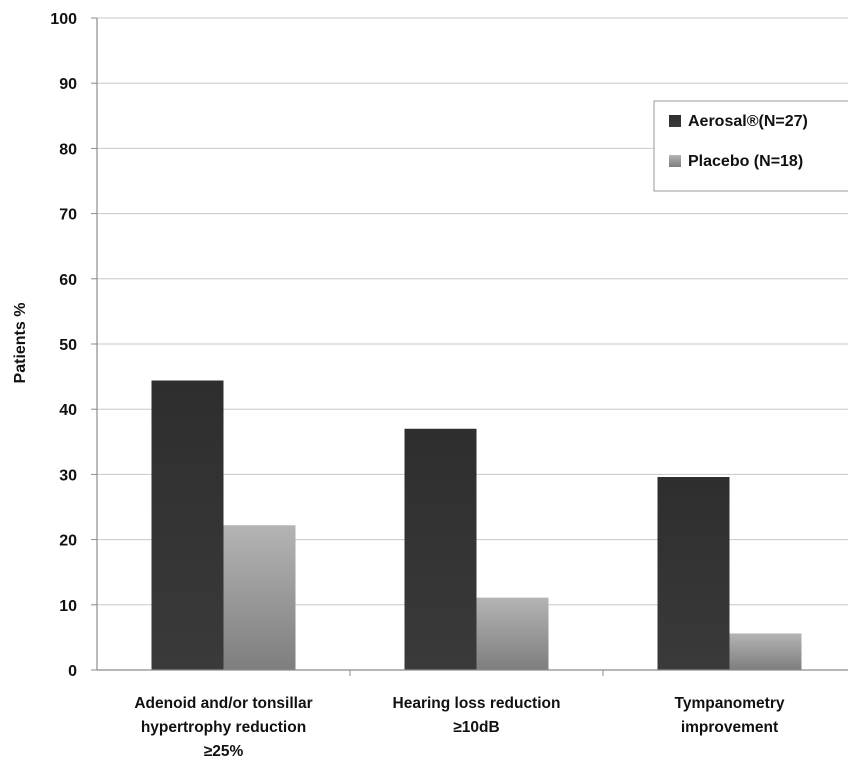 Image resolution: width=848 pixels, height=771 pixels. I want to click on legend-box, so click(750, 146).